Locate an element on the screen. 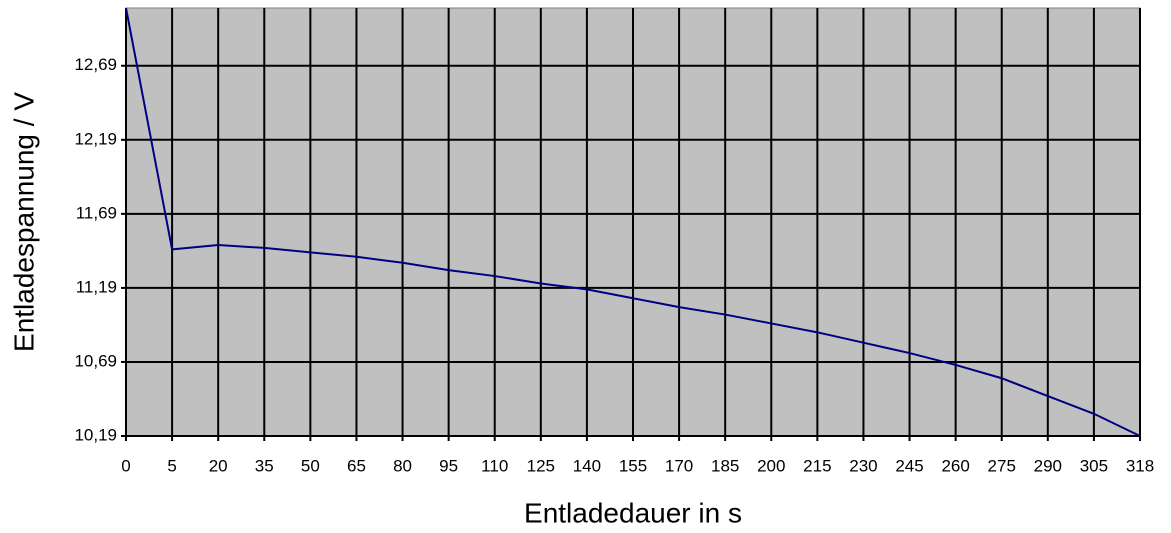  x-tick-label: 35 is located at coordinates (264, 465).